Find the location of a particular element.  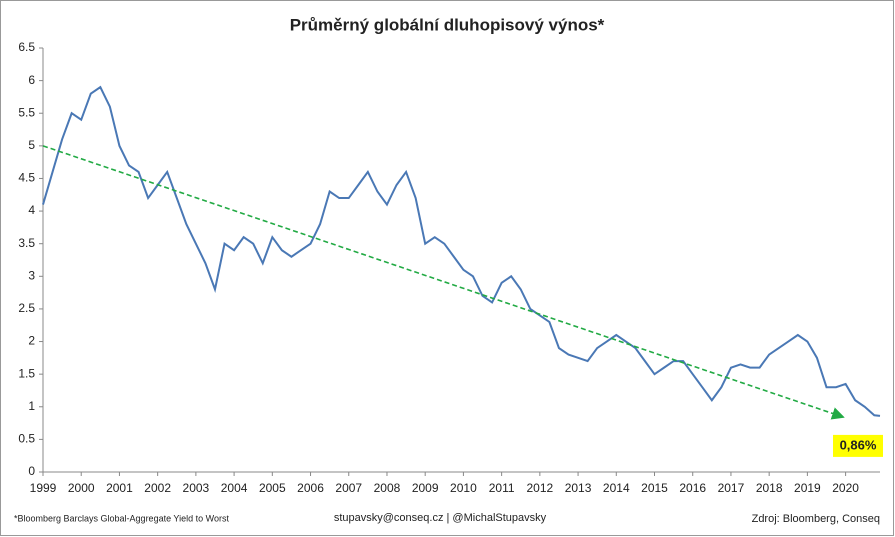

x-tick-label: 2011 is located at coordinates (502, 488).